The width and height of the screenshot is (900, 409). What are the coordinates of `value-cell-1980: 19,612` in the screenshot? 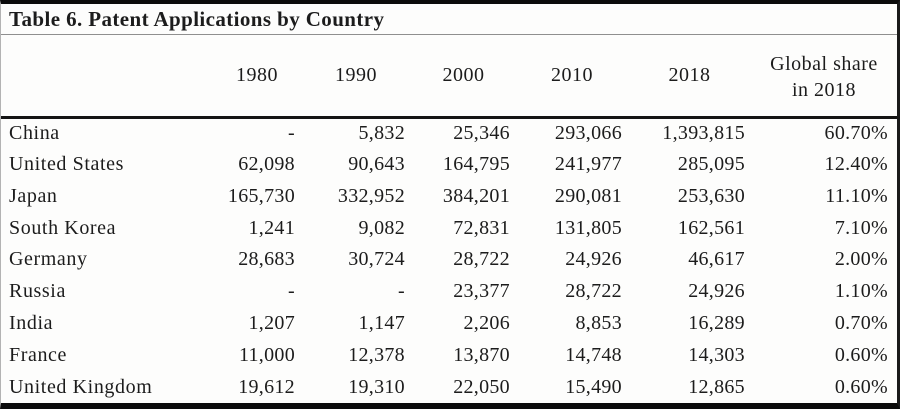 It's located at (266, 386).